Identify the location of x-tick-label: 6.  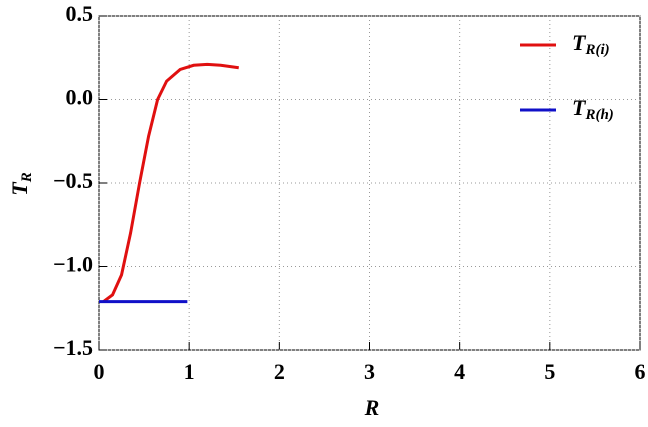
(640, 371).